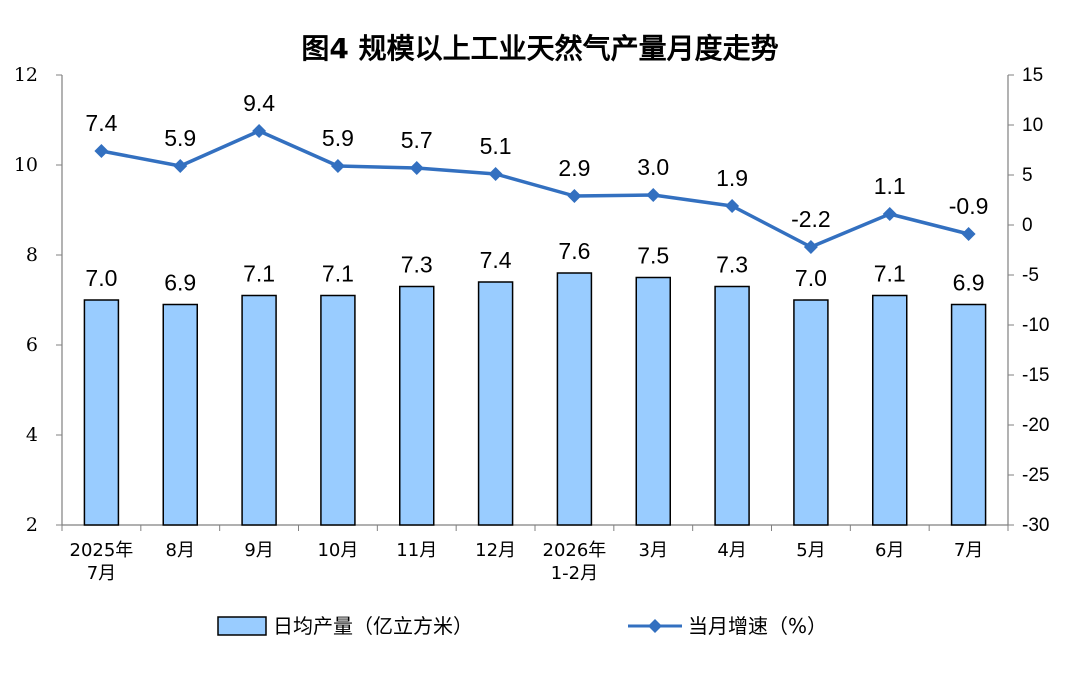 This screenshot has height=687, width=1080. I want to click on line-data-label: -2.2, so click(811, 219).